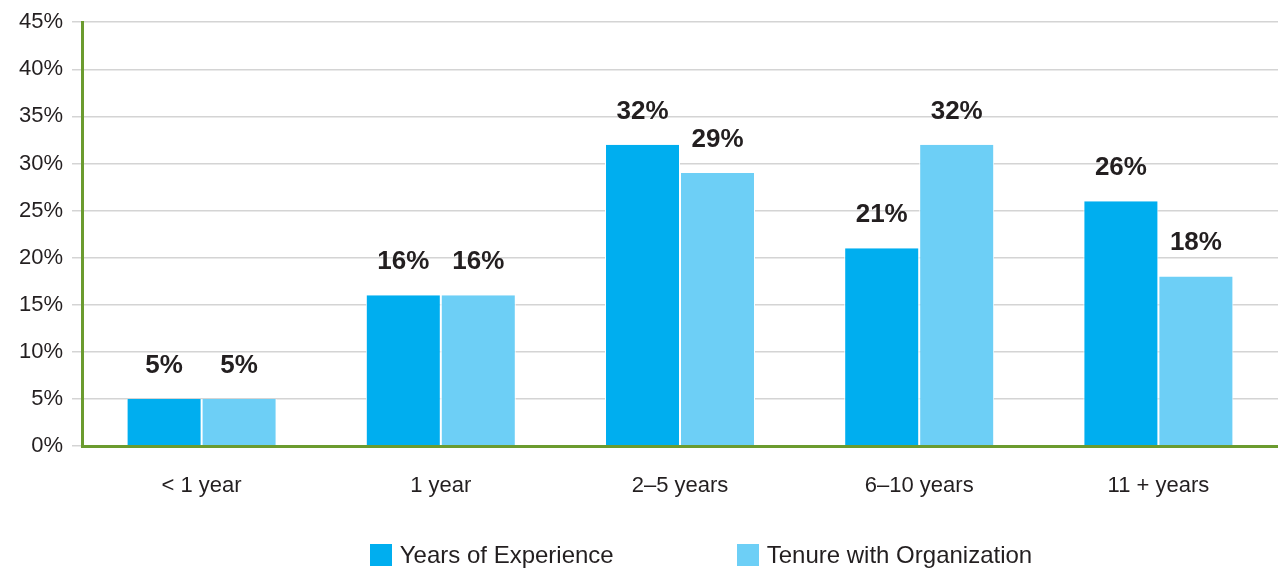 This screenshot has height=577, width=1278. I want to click on y-tick-label: 20%, so click(40, 256).